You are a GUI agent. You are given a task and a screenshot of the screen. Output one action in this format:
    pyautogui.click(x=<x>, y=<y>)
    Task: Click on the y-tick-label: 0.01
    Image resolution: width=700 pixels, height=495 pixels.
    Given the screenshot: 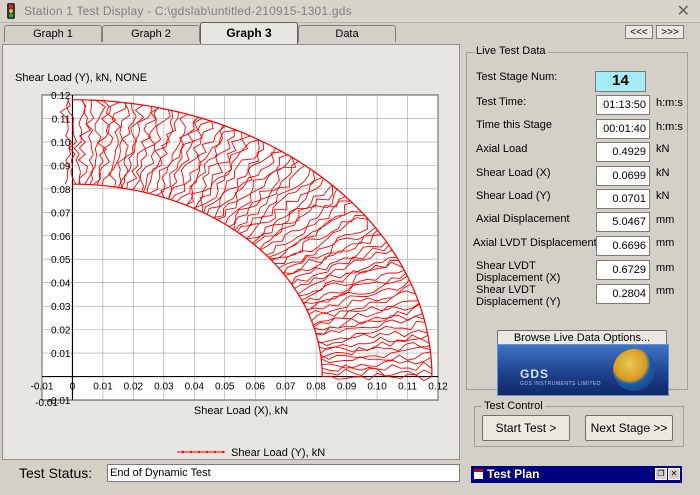 What is the action you would take?
    pyautogui.click(x=61, y=354)
    